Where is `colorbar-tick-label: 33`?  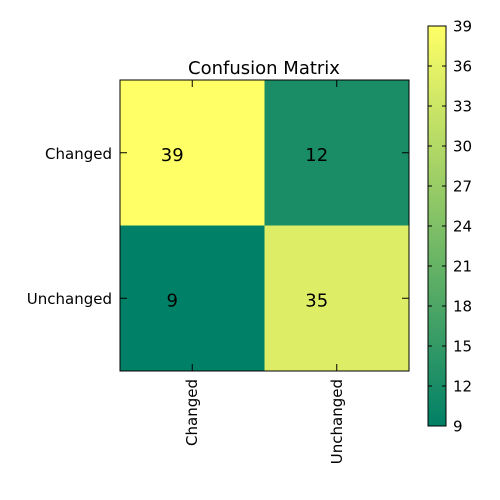
colorbar-tick-label: 33 is located at coordinates (462, 107).